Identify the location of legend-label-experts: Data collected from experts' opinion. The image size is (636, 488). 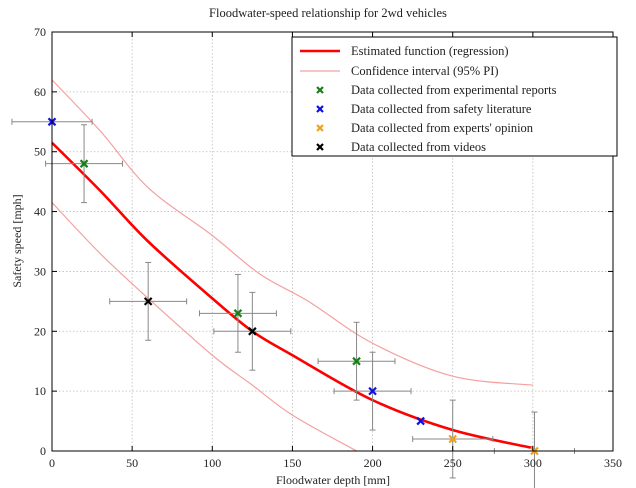
(442, 128).